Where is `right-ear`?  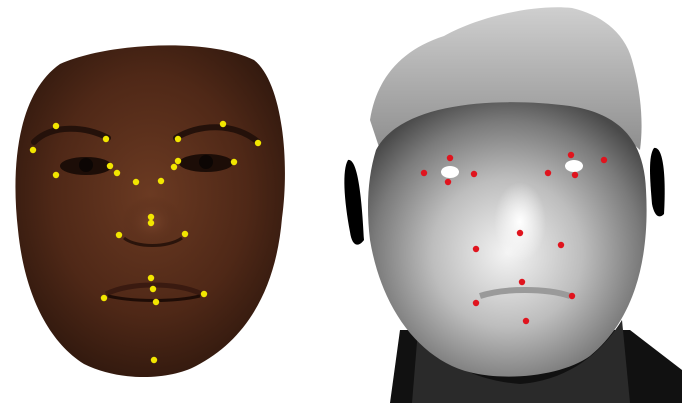 right-ear is located at coordinates (657, 182).